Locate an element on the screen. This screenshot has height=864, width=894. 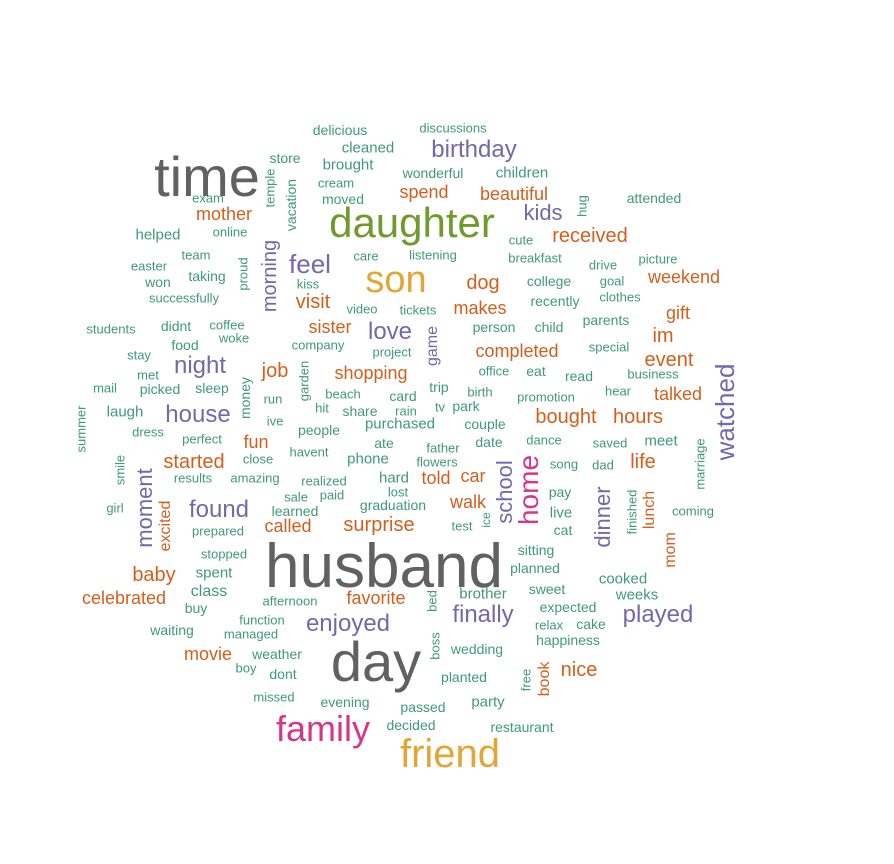
word-planned: planned is located at coordinates (535, 568).